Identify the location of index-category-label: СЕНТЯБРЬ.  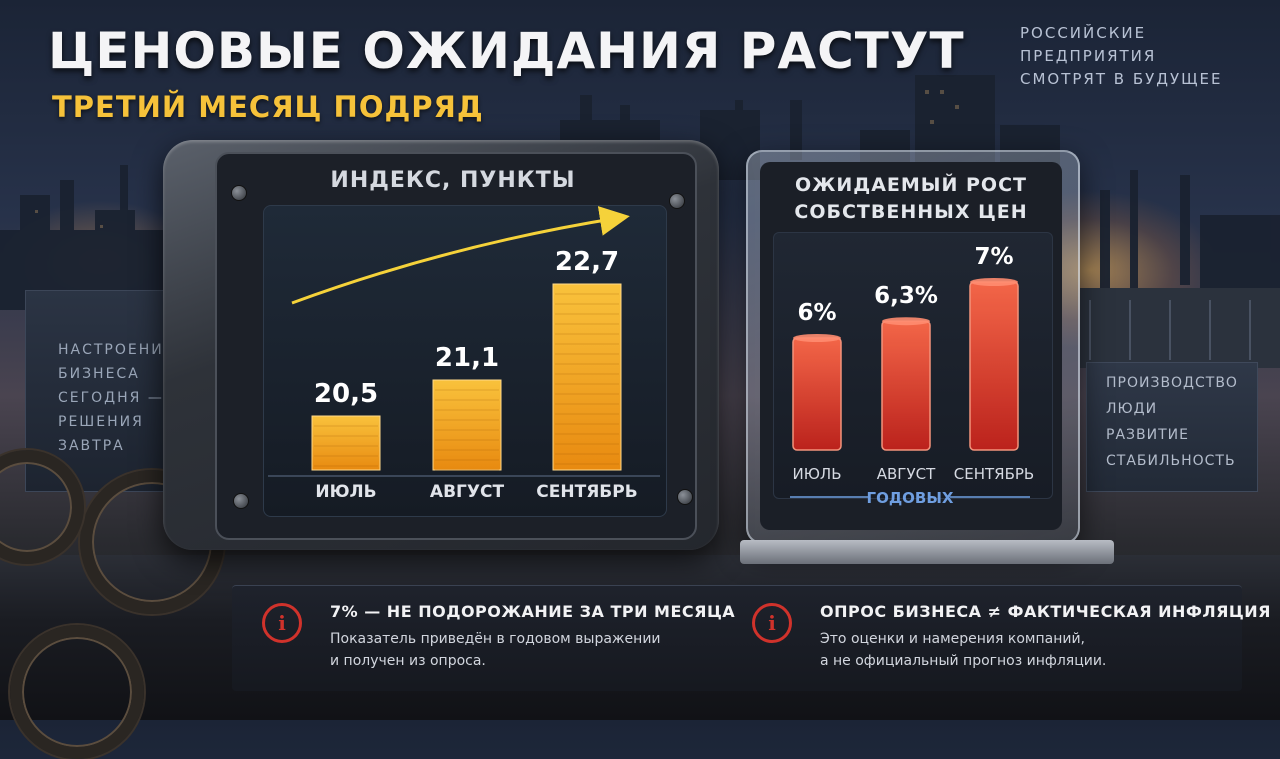
(586, 492).